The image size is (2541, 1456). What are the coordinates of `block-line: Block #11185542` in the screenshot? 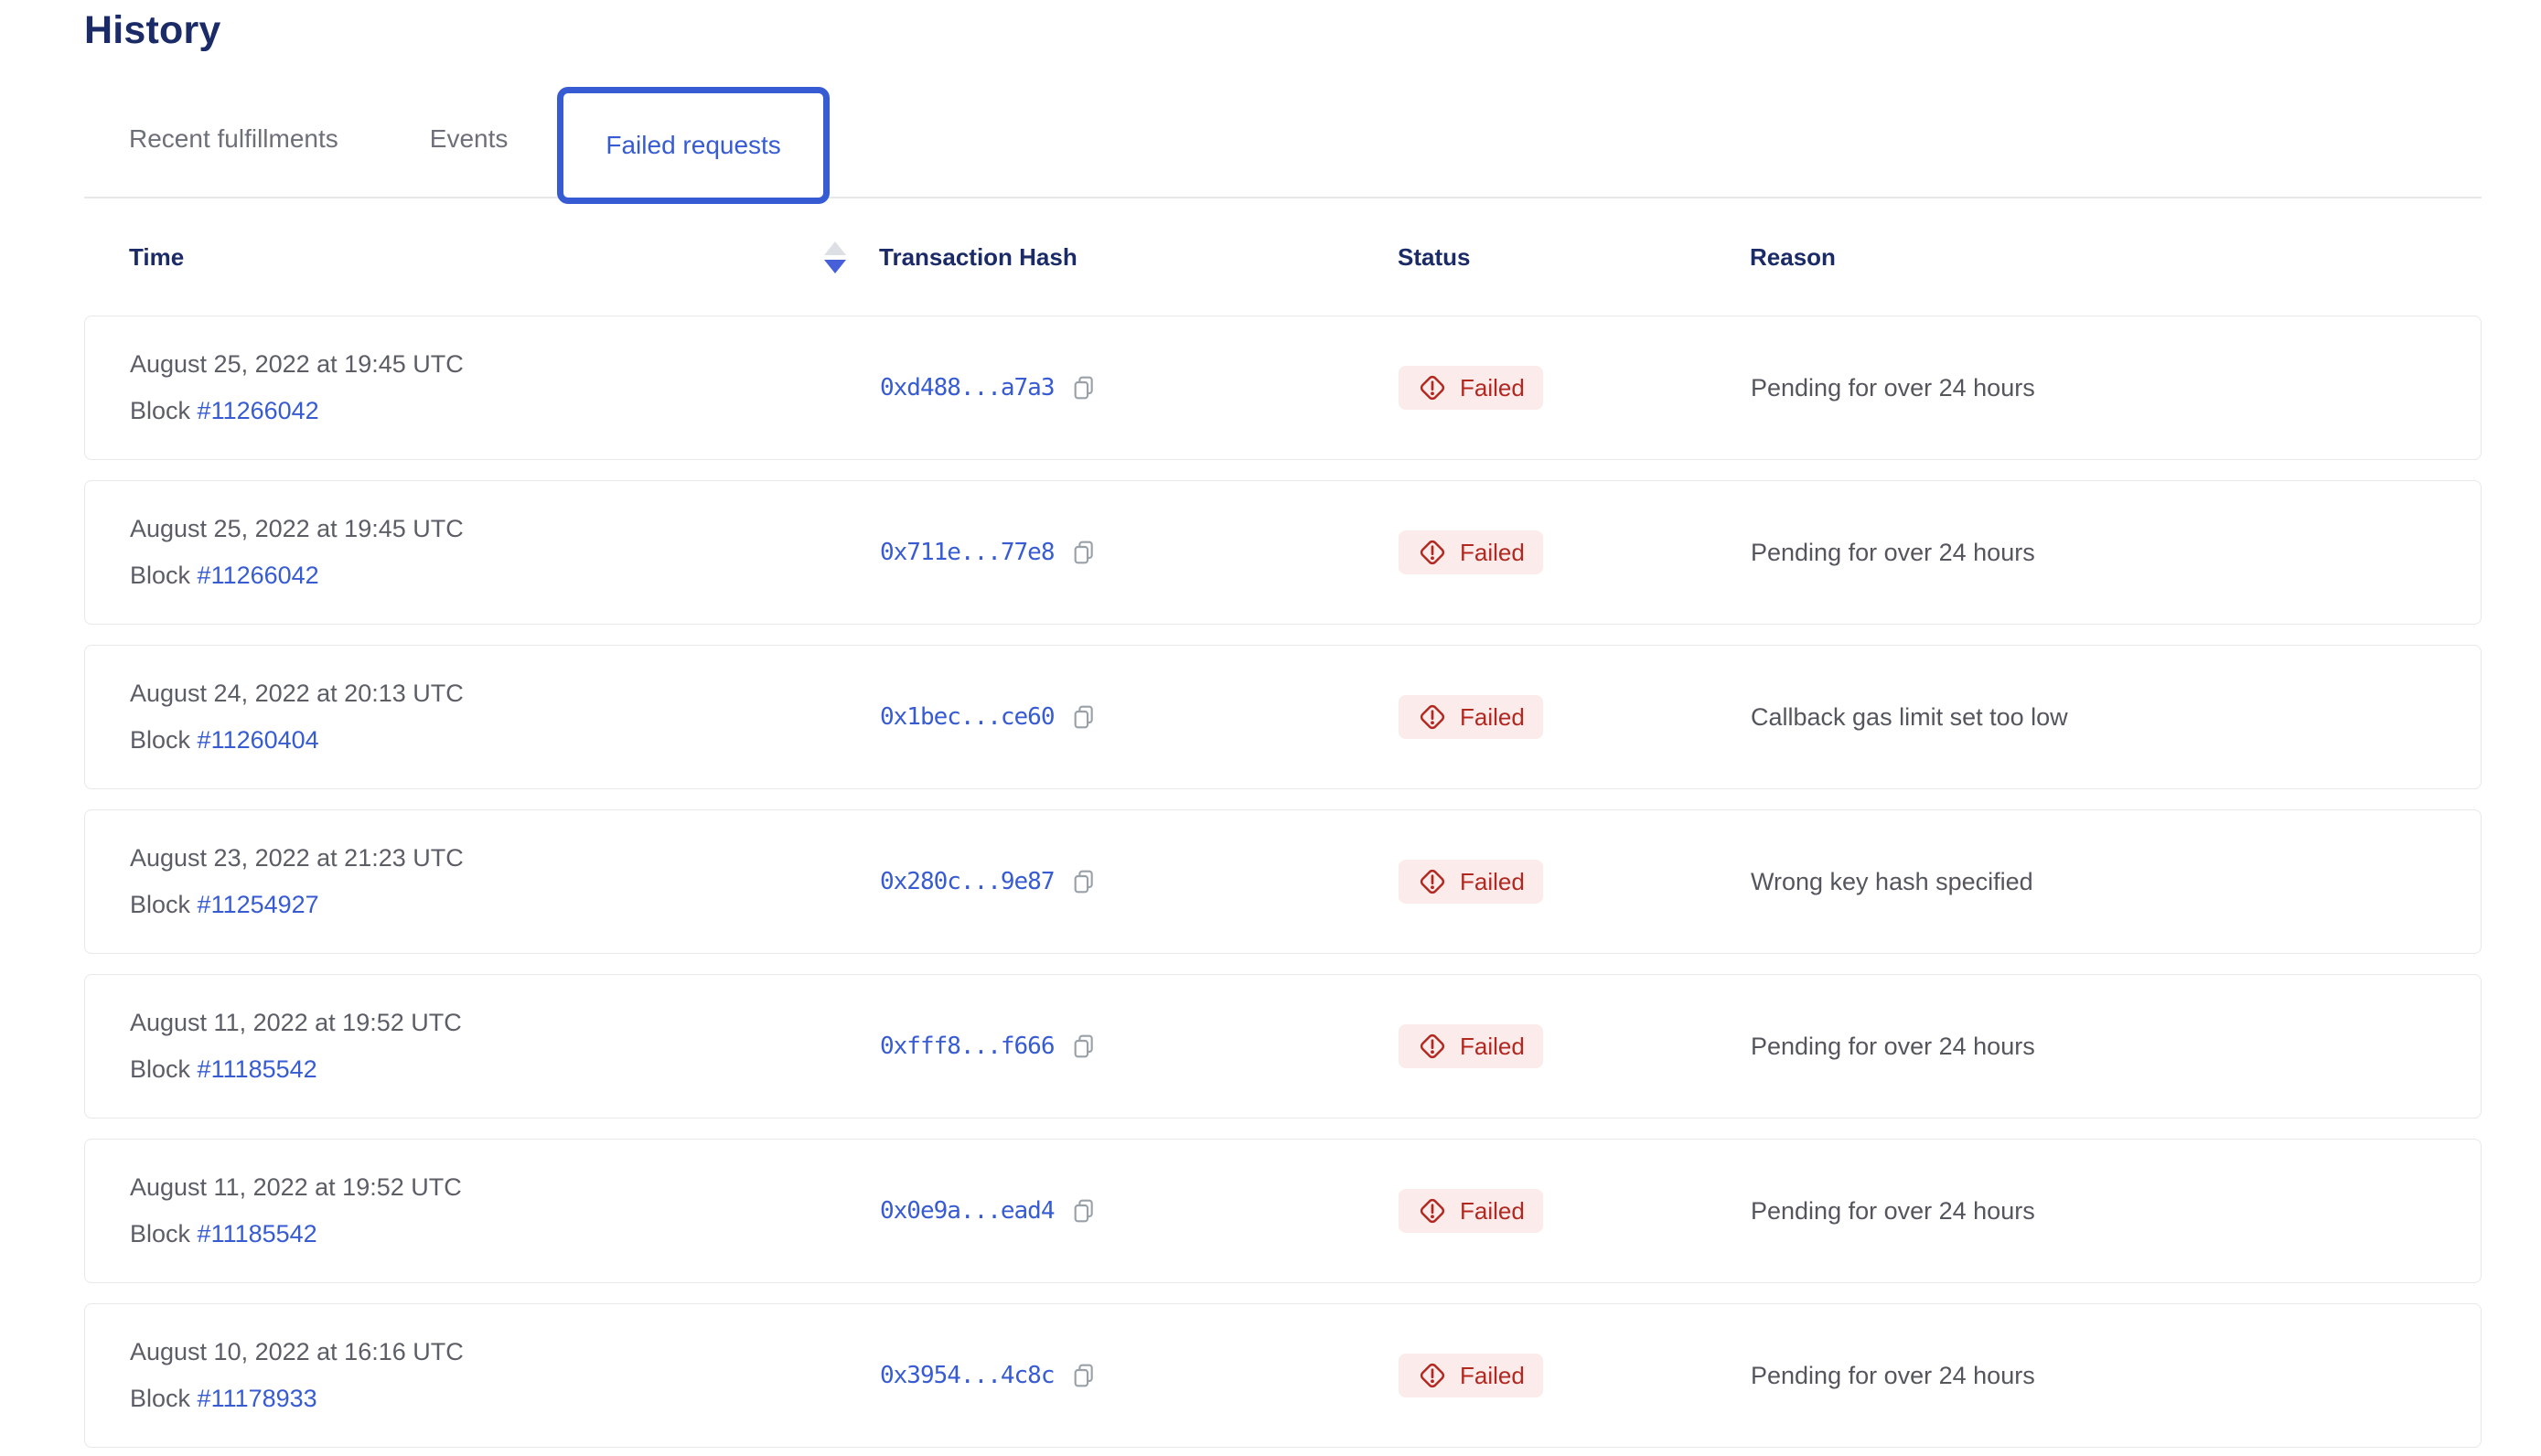 It's located at (505, 1234).